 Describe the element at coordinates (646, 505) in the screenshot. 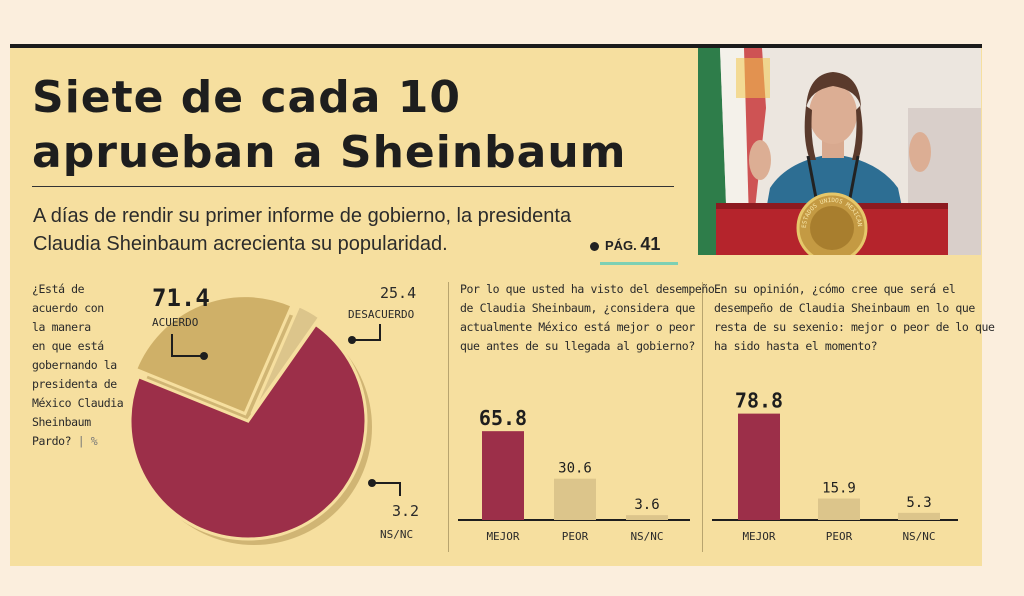

I see `bar-value-label: 3.6` at that location.